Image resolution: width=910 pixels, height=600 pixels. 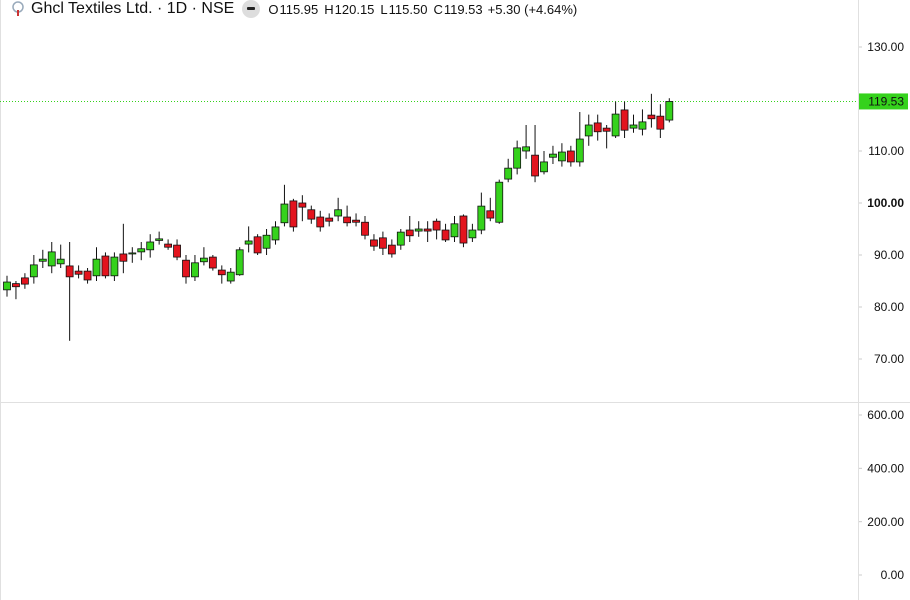 What do you see at coordinates (354, 9) in the screenshot?
I see `ohlc-value: 120.15` at bounding box center [354, 9].